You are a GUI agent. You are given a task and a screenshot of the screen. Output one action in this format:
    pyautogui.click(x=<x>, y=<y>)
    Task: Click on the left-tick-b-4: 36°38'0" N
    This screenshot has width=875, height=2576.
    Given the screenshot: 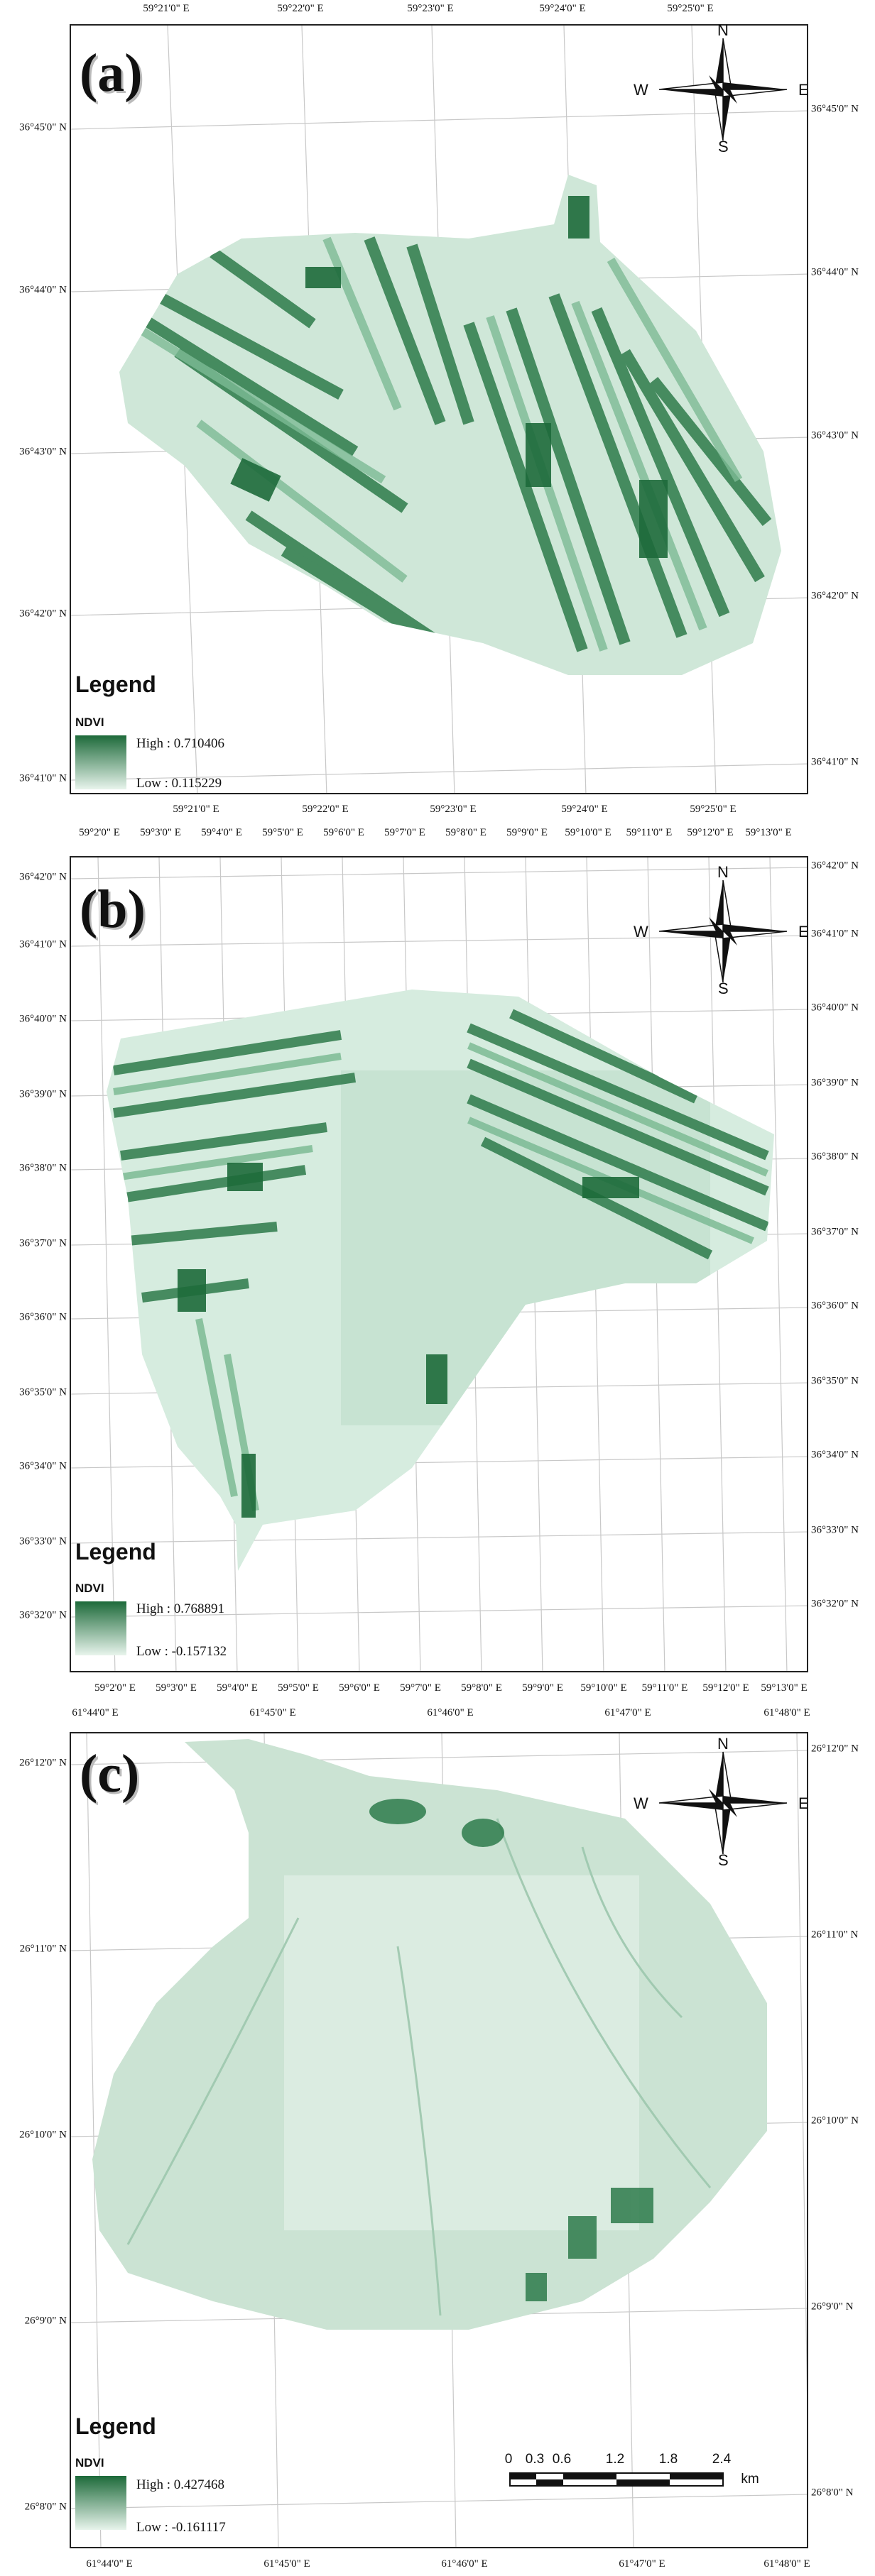 What is the action you would take?
    pyautogui.click(x=43, y=1168)
    